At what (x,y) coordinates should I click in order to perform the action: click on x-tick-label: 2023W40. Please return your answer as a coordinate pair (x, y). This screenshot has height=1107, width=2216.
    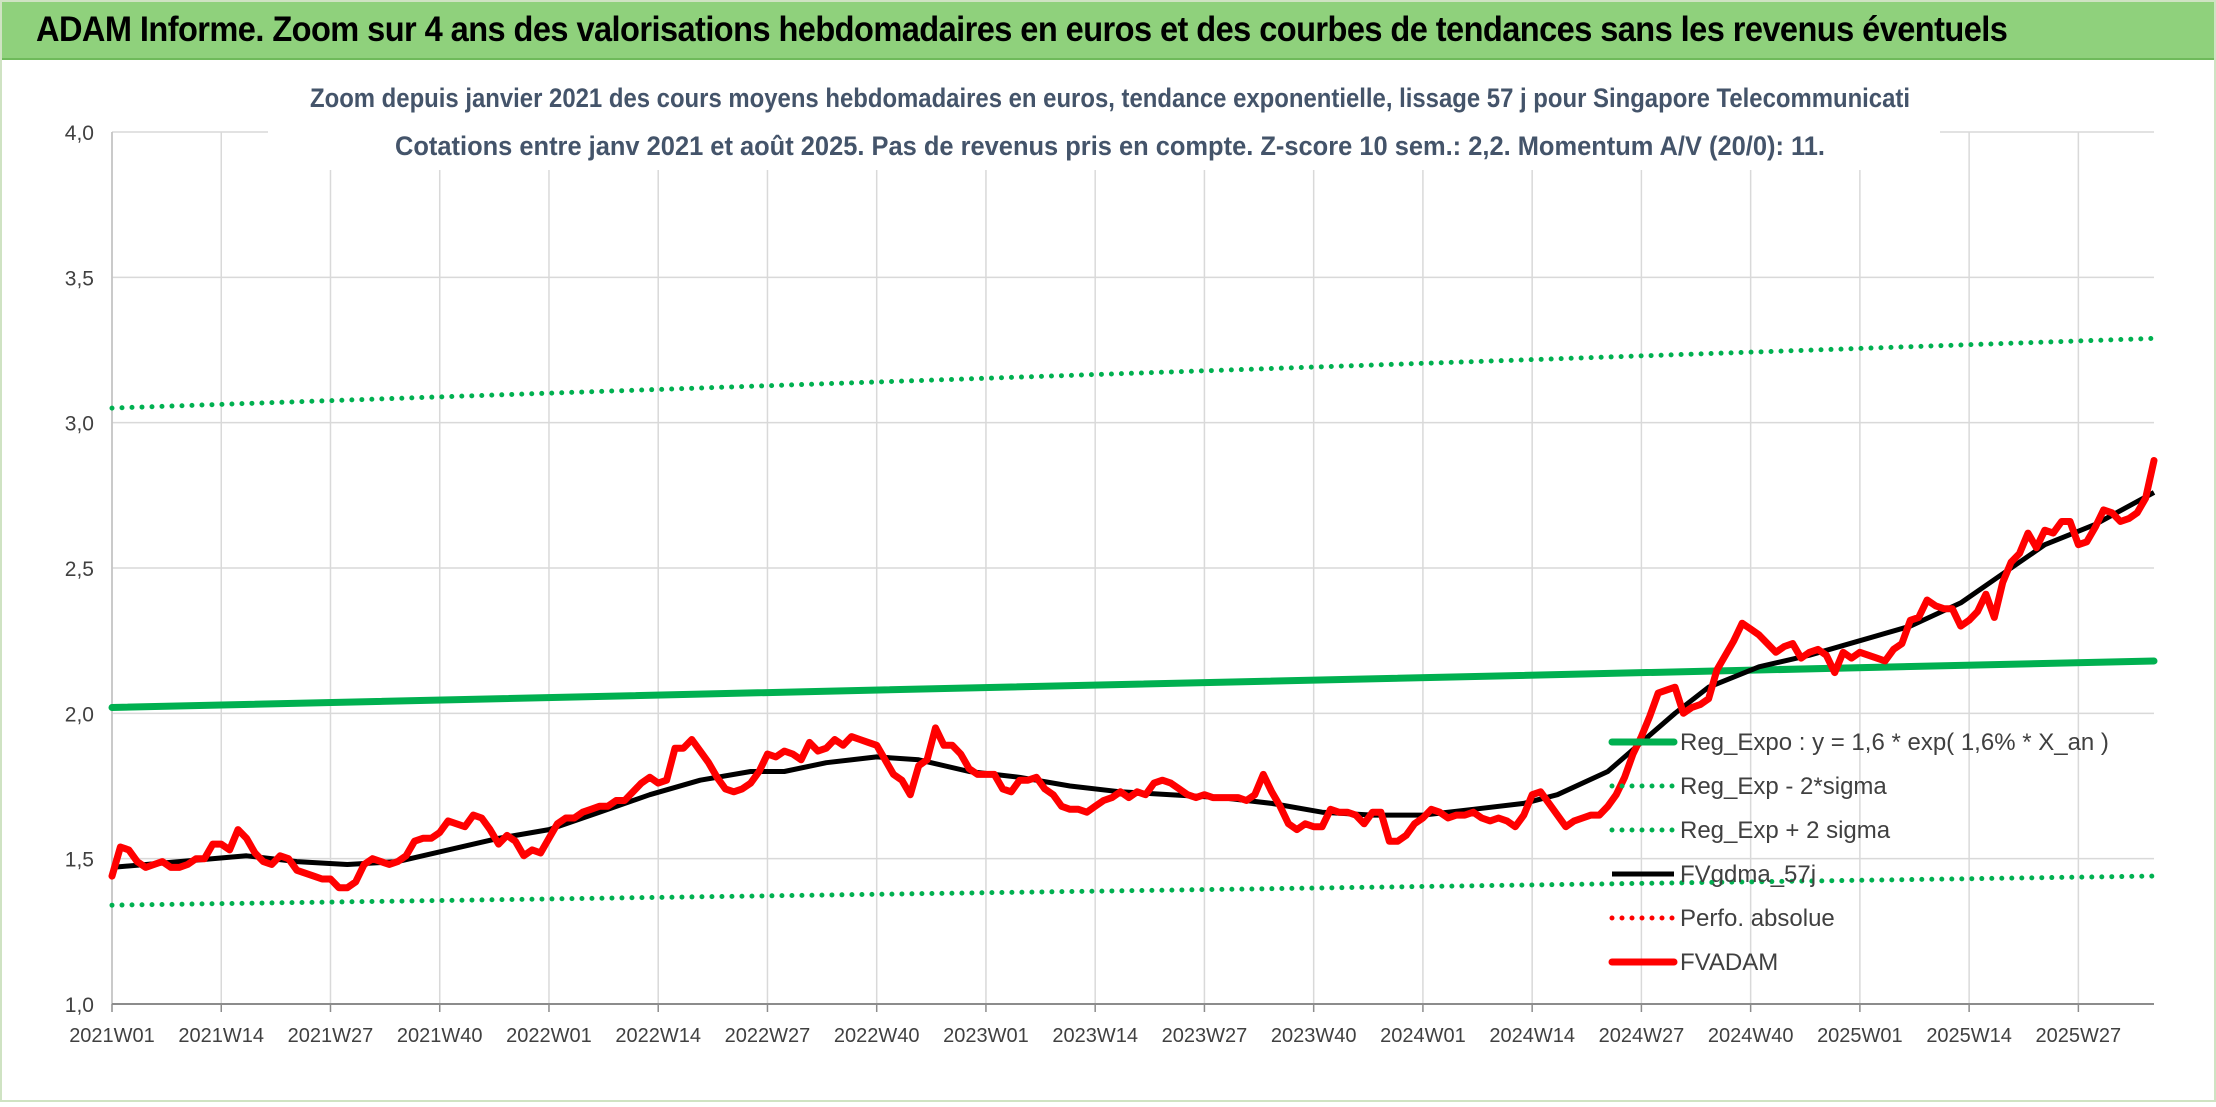
    Looking at the image, I should click on (1314, 1036).